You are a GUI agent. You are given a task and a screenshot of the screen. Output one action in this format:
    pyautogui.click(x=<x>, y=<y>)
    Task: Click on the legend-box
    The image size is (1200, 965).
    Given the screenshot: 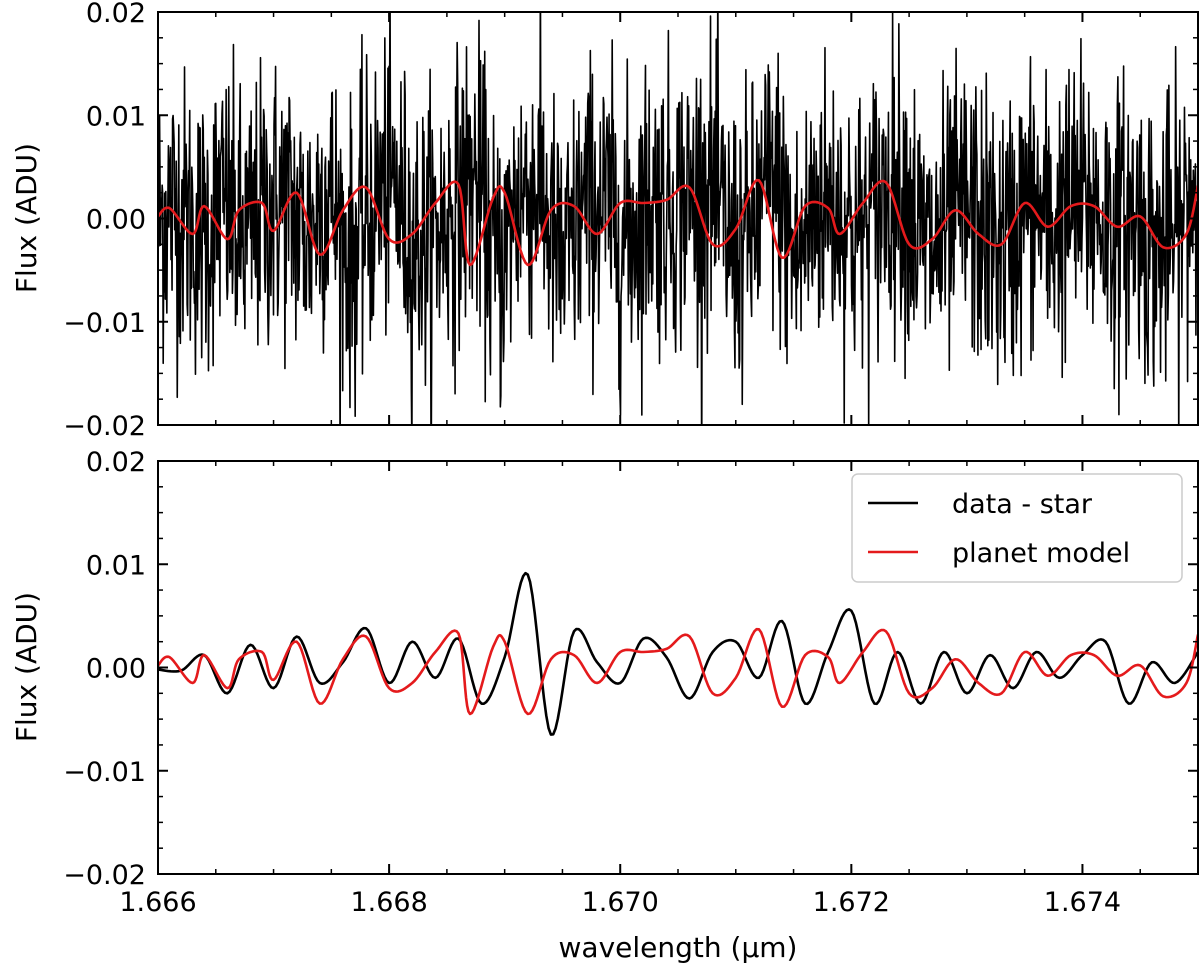 What is the action you would take?
    pyautogui.click(x=1017, y=528)
    